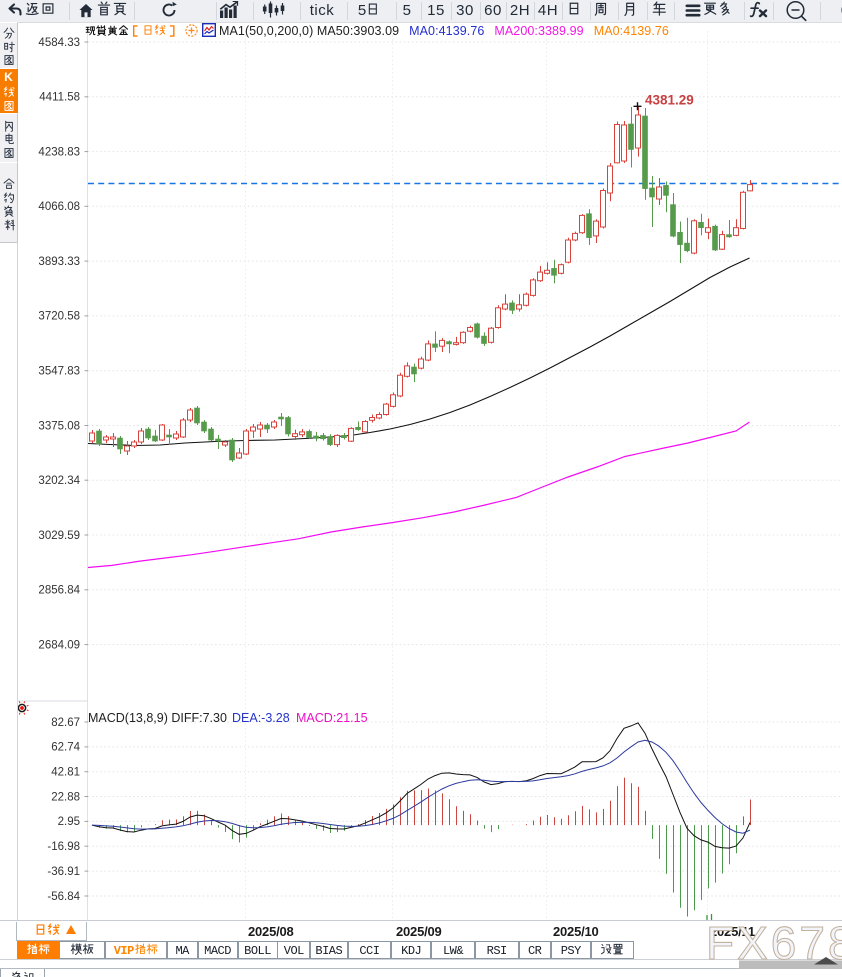 Image resolution: width=842 pixels, height=977 pixels. I want to click on svg-text: -36.91, so click(63, 872).